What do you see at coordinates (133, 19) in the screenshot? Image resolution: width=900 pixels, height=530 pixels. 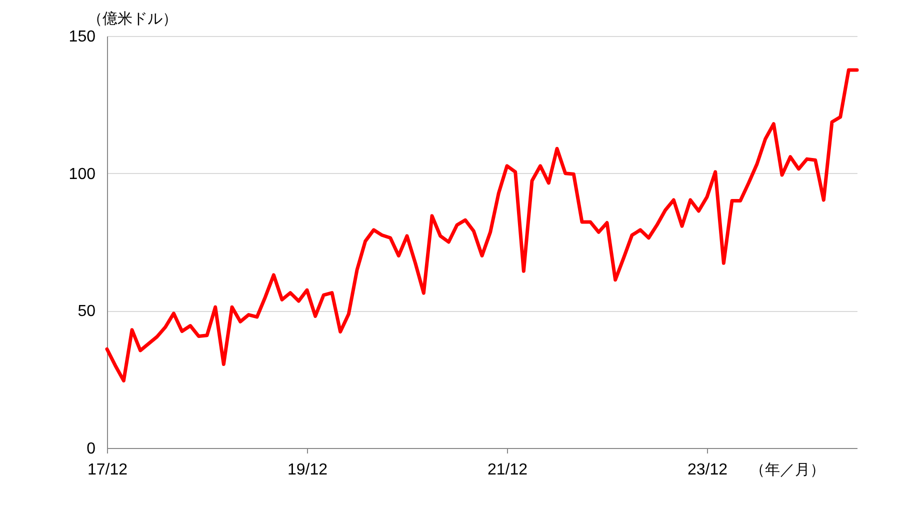 I see `y-axis-title: （億米ドル）` at bounding box center [133, 19].